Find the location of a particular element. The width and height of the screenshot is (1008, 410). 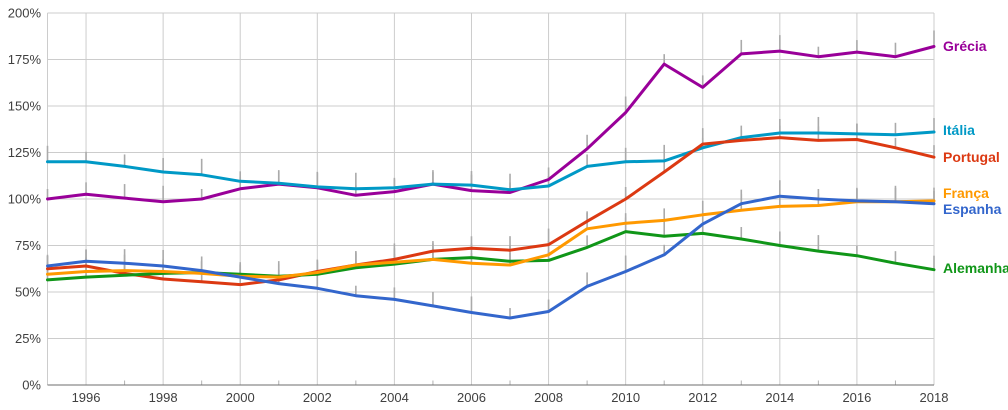

x-axis-tick-label: 1998 is located at coordinates (163, 397).